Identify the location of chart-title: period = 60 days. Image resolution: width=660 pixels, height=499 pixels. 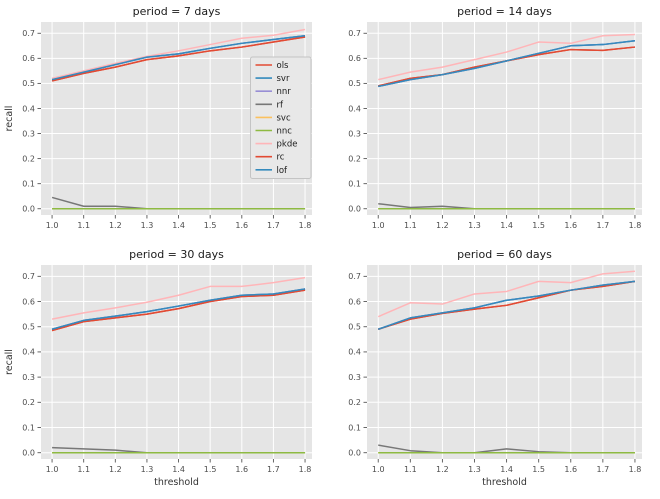
(504, 255).